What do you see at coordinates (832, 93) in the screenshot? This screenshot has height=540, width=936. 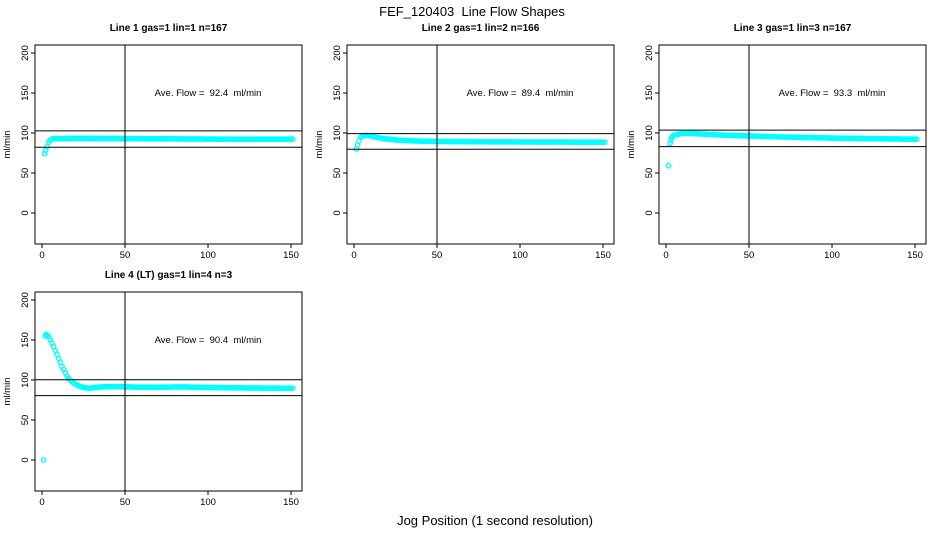 I see `ave-flow-annotation: Ave. Flow = 93.3 ml/min` at bounding box center [832, 93].